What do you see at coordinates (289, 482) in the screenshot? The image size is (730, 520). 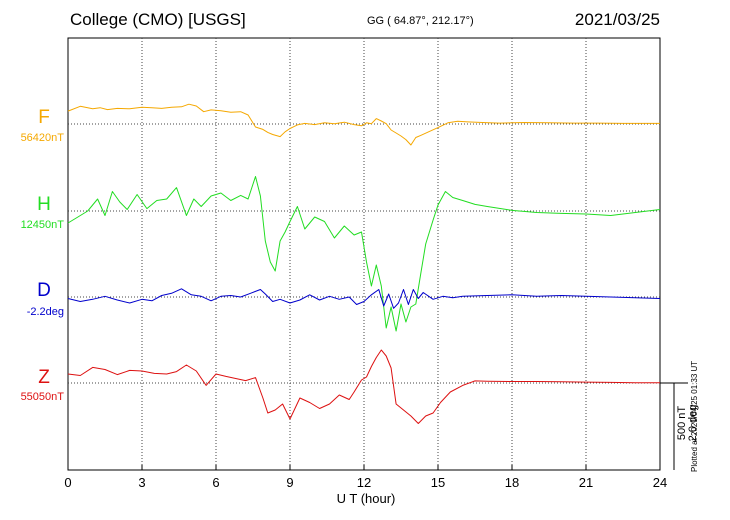 I see `x-tick-label: 9` at bounding box center [289, 482].